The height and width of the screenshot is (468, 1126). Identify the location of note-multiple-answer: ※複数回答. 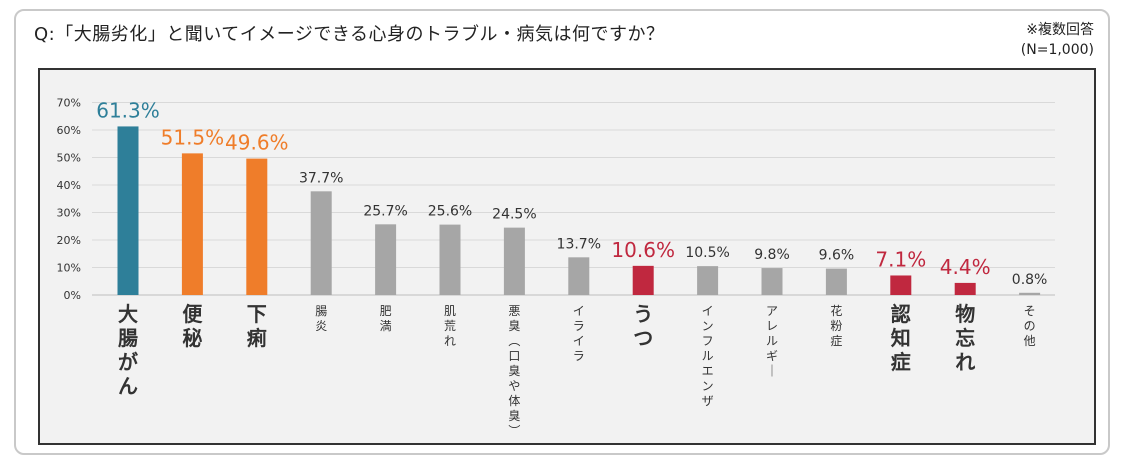
(1060, 30).